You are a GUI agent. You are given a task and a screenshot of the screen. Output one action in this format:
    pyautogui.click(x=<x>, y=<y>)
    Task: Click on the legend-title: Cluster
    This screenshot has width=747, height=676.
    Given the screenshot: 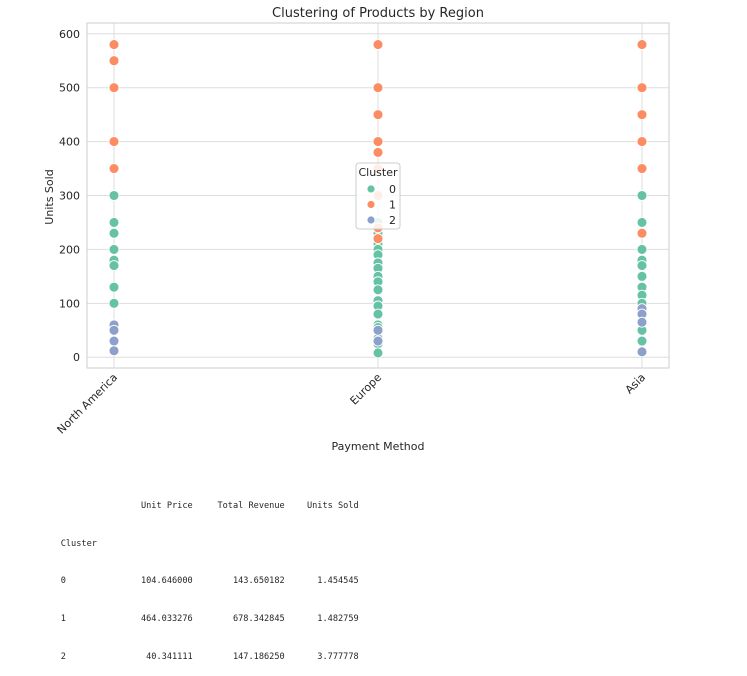 What is the action you would take?
    pyautogui.click(x=378, y=172)
    